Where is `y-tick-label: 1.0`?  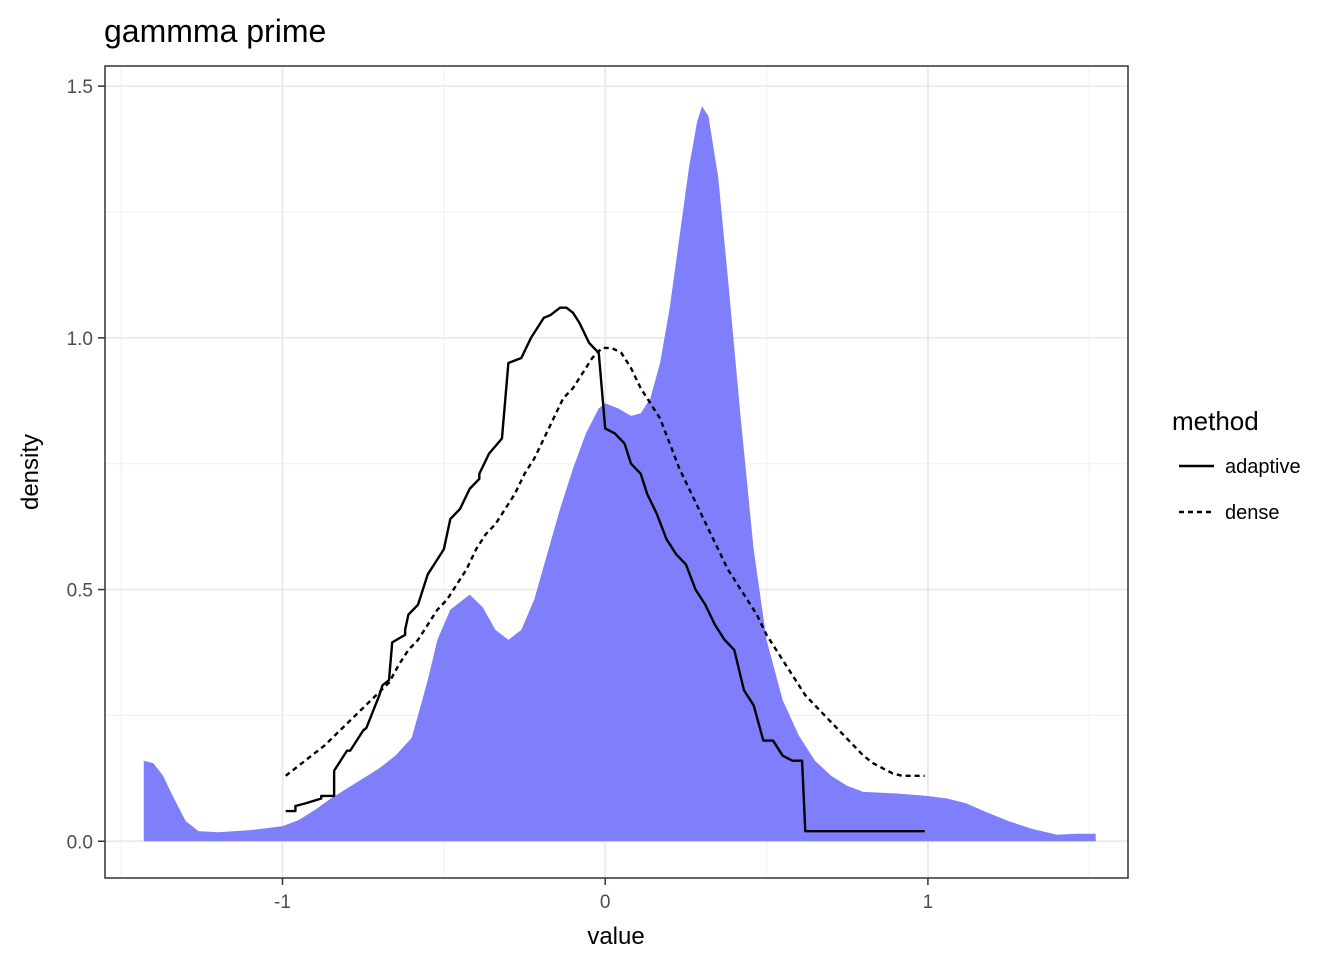 y-tick-label: 1.0 is located at coordinates (80, 339).